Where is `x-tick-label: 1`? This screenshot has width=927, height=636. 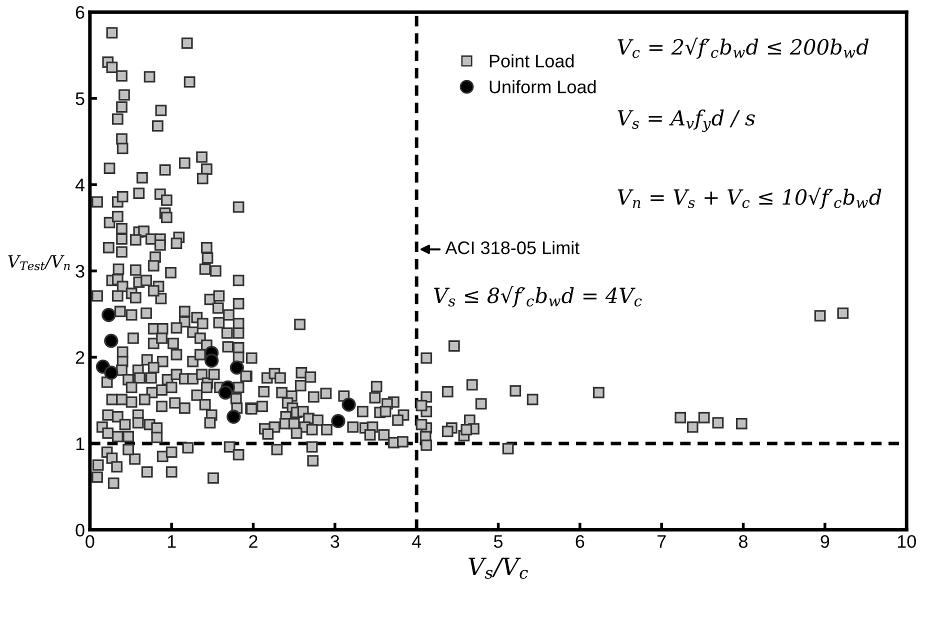
x-tick-label: 1 is located at coordinates (172, 541).